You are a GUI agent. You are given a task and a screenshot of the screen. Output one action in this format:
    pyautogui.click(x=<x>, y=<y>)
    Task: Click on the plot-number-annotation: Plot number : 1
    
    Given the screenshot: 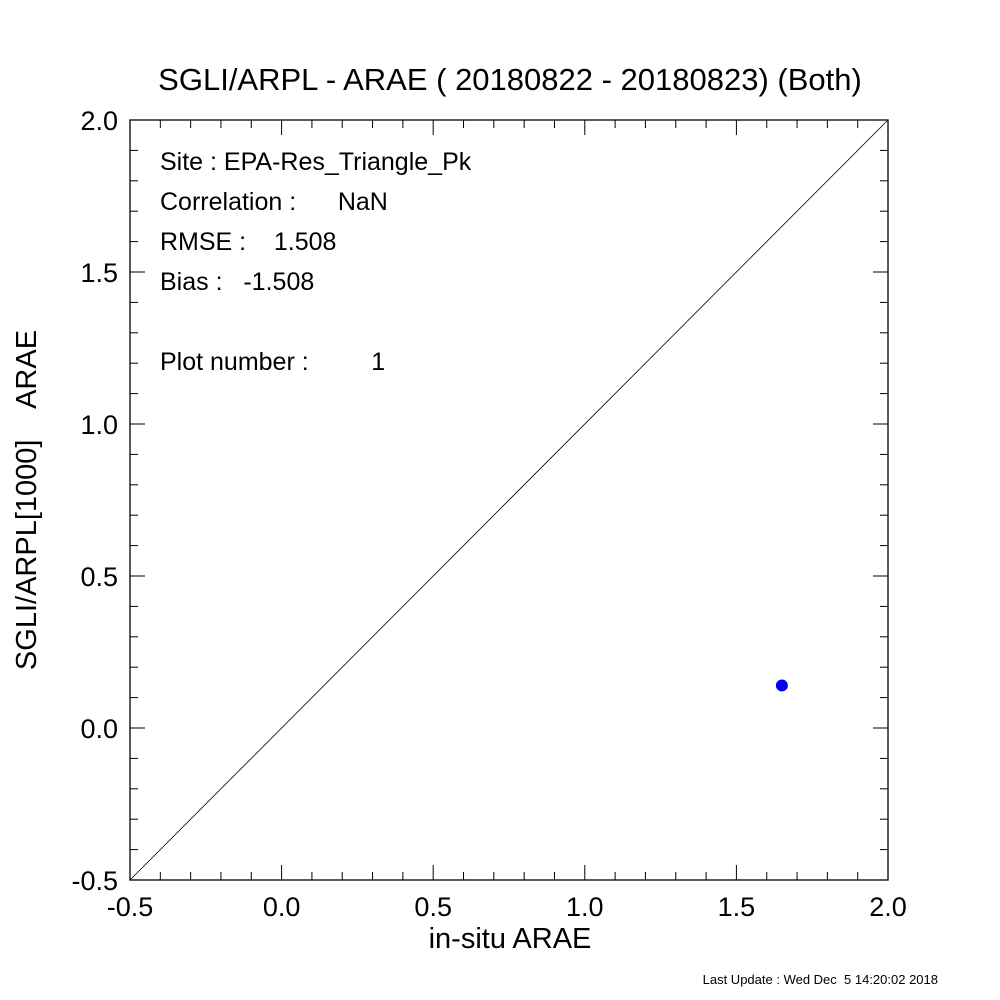 What is the action you would take?
    pyautogui.click(x=272, y=362)
    